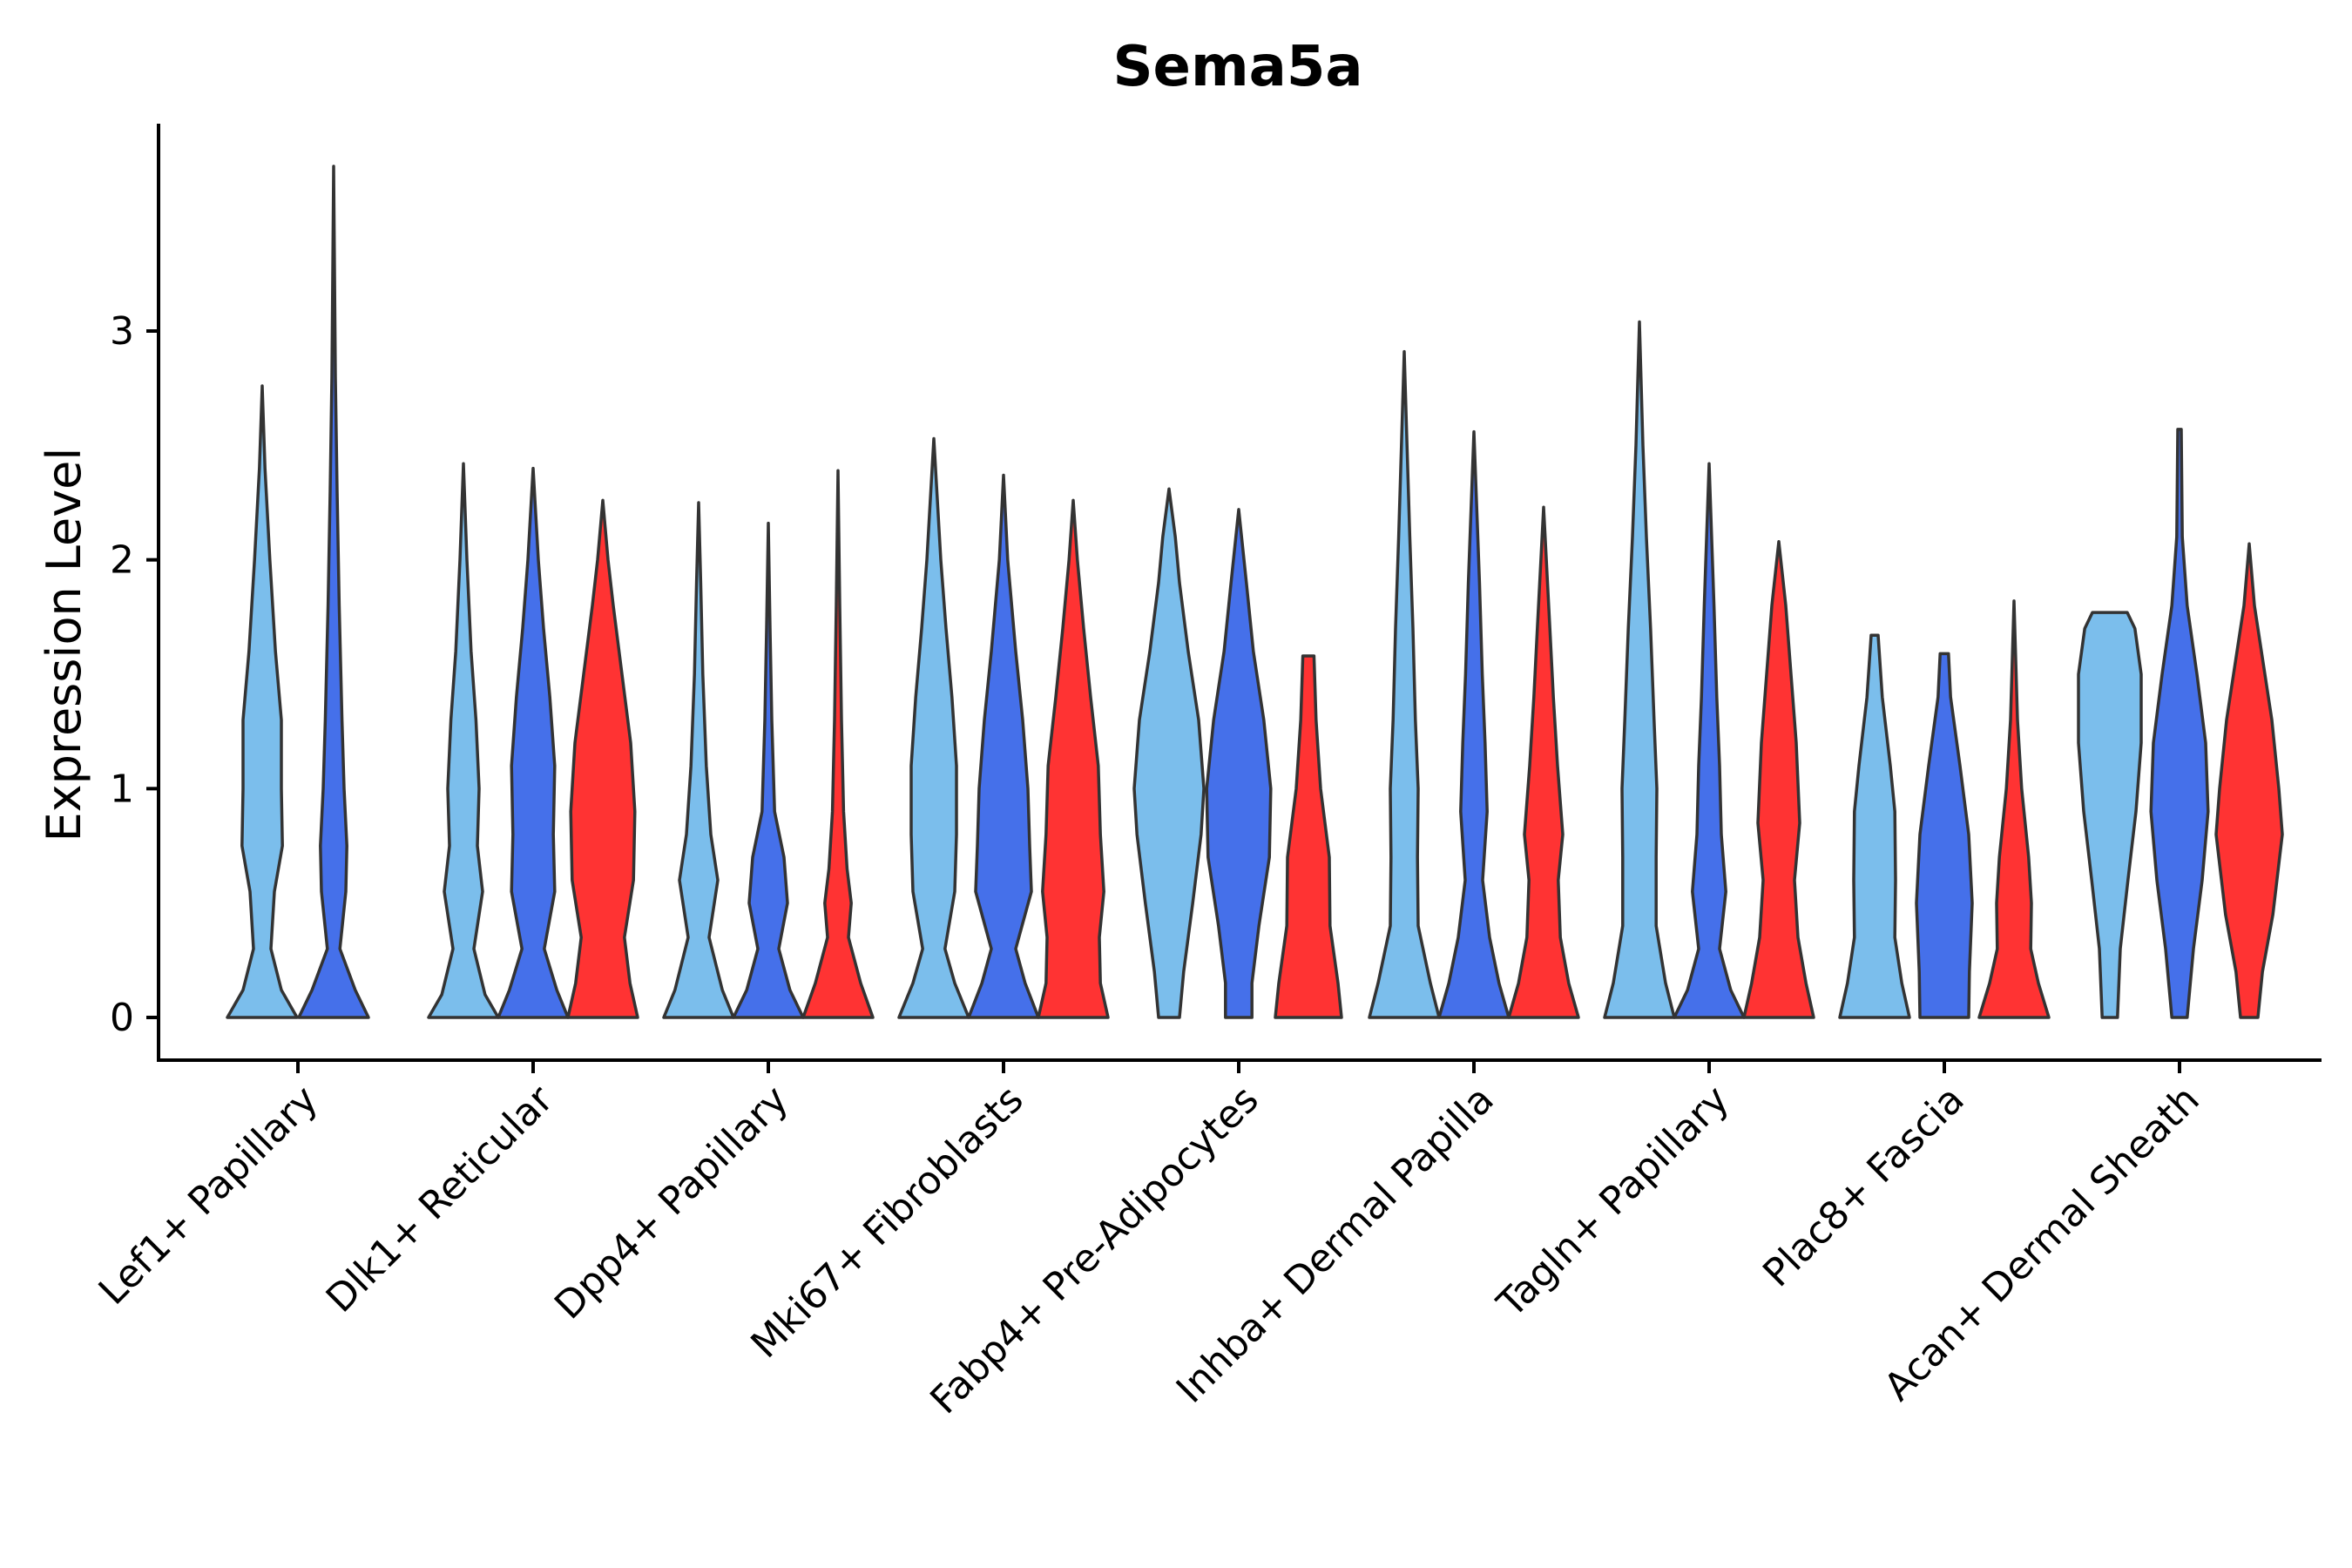 The image size is (2352, 1568). What do you see at coordinates (209, 1196) in the screenshot?
I see `x-tick-label: Lef1+ Papillary` at bounding box center [209, 1196].